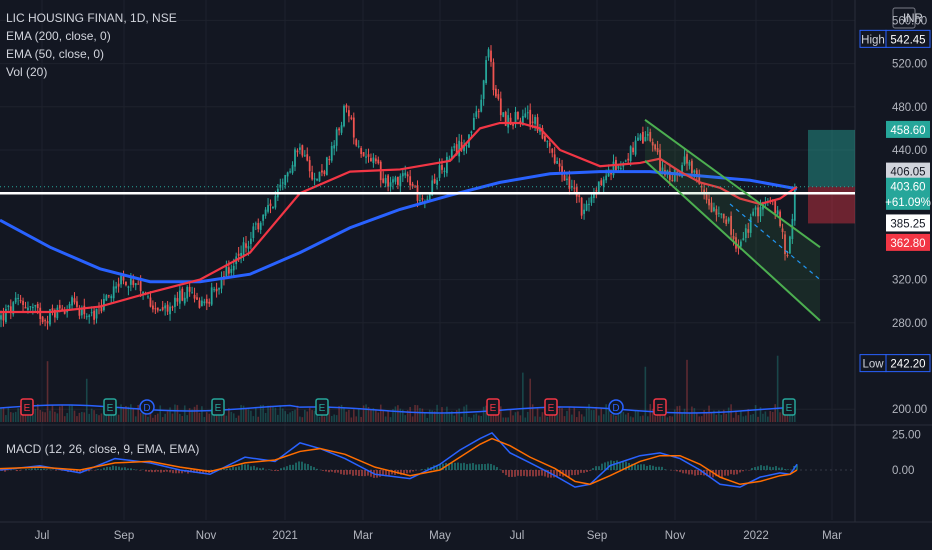 This screenshot has width=932, height=550. What do you see at coordinates (438, 536) in the screenshot?
I see `time-axis: Jul Sep Nov 2021 Mar May Jul Sep Nov 2022 Mar` at bounding box center [438, 536].